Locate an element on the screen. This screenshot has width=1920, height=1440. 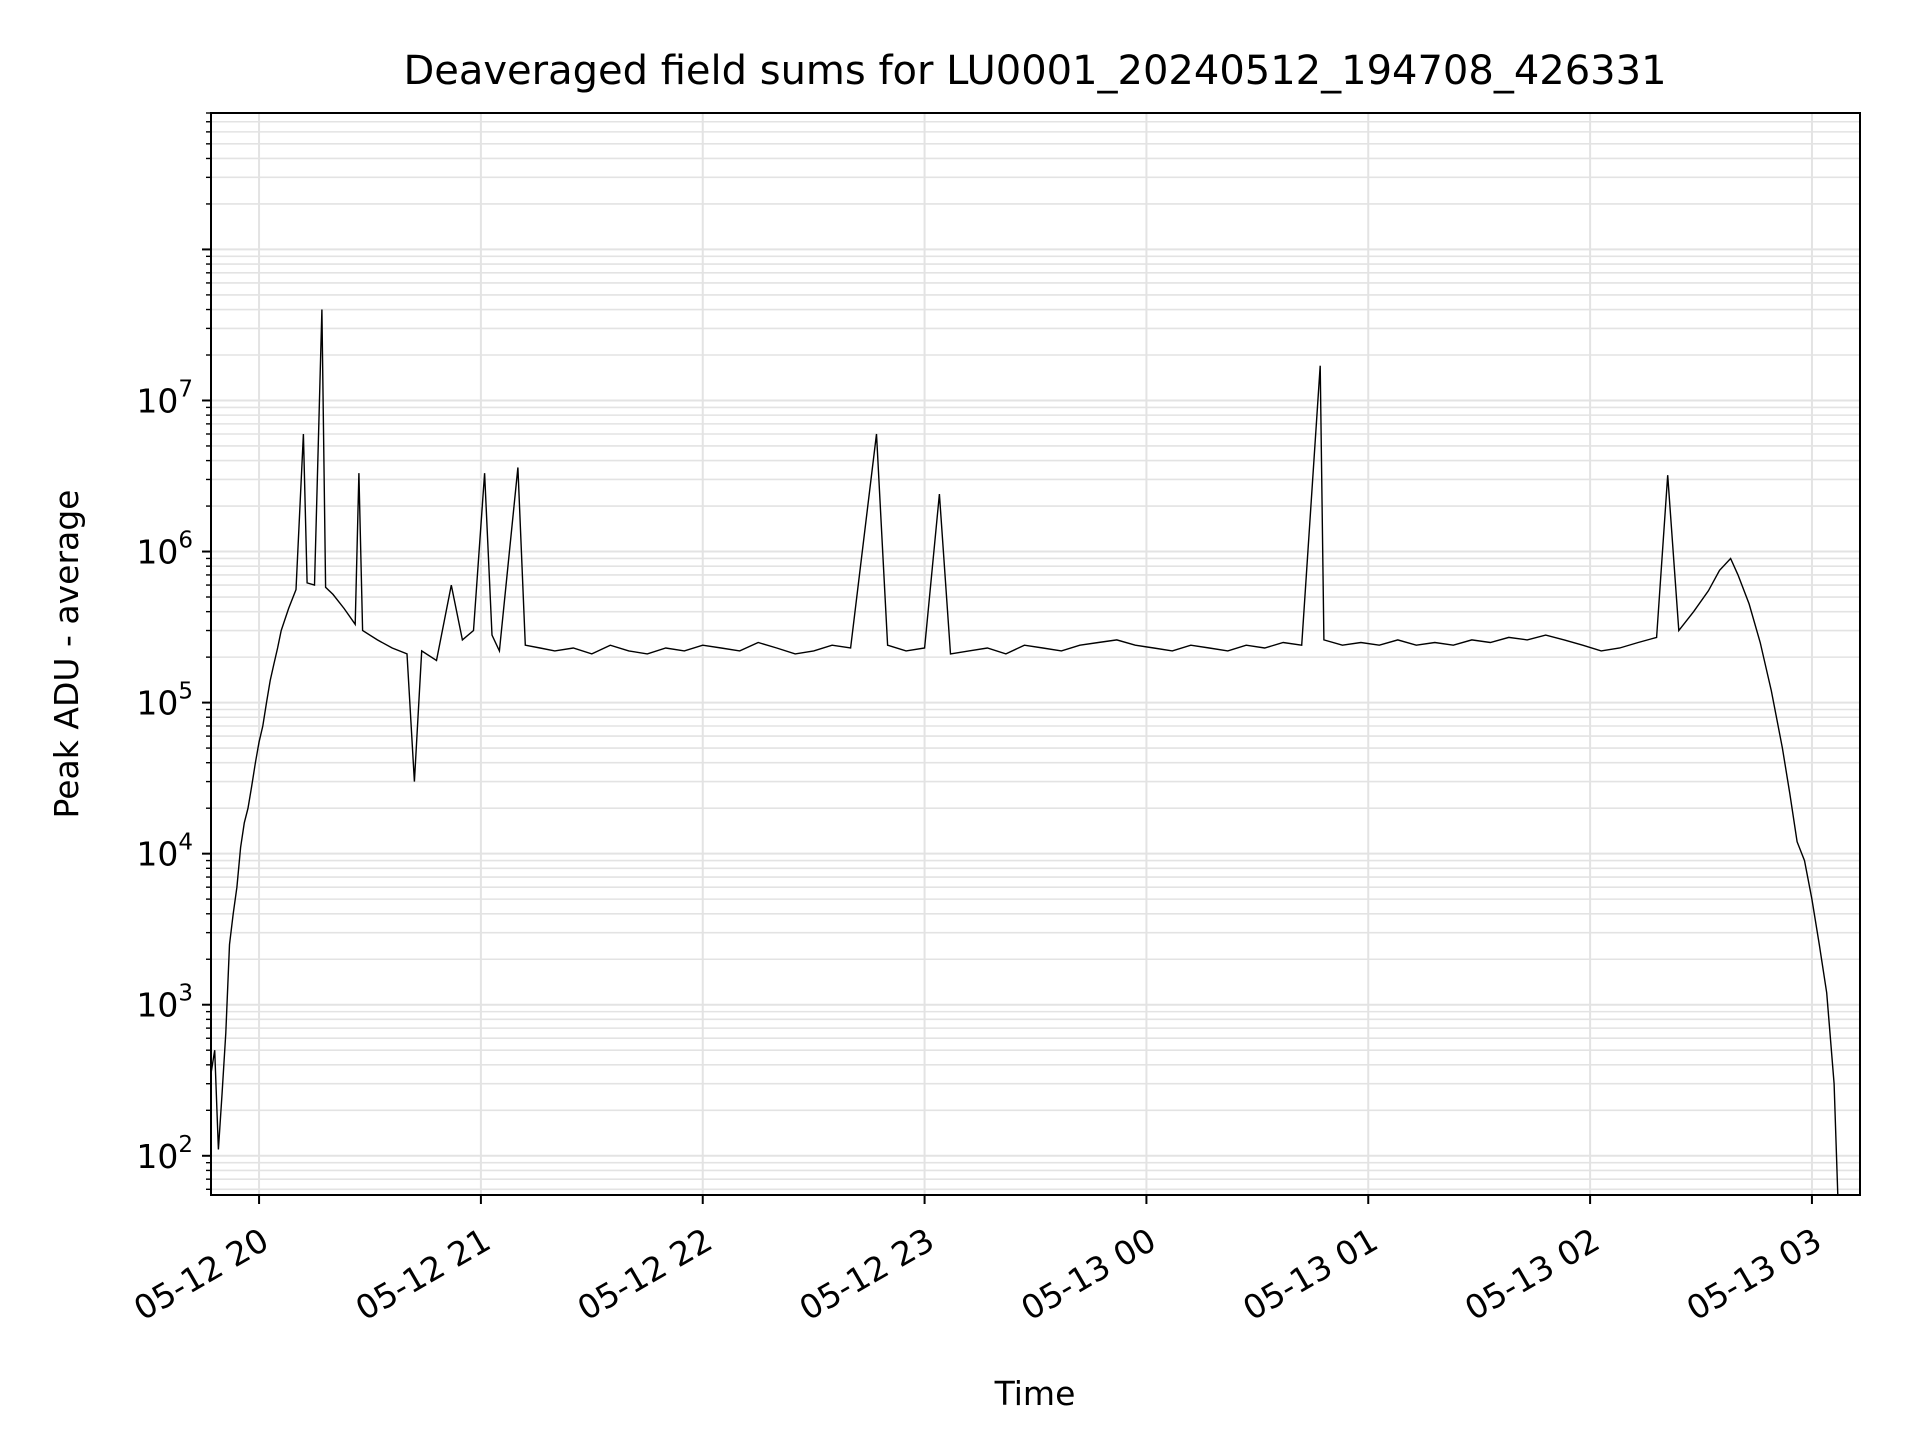
x-axis-label: Time is located at coordinates (1035, 1393).